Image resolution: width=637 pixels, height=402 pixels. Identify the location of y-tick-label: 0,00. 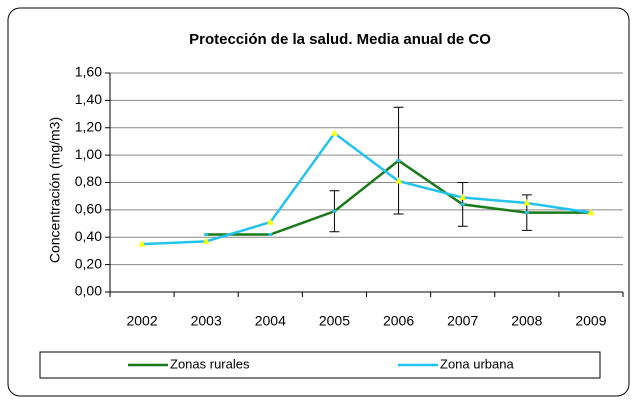
(88, 291).